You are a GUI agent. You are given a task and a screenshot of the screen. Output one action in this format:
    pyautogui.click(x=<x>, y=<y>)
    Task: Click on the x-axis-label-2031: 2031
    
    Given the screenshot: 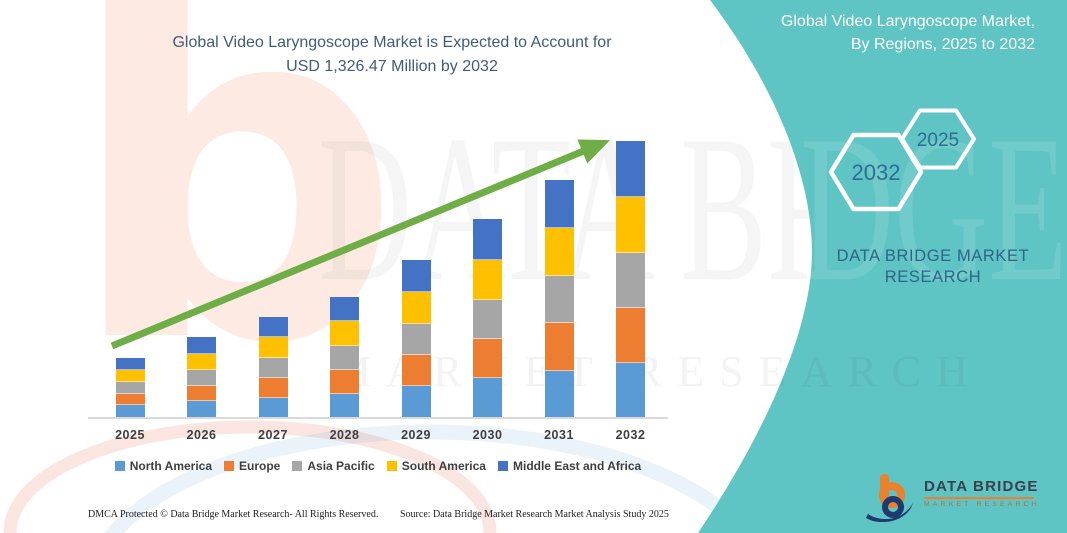 What is the action you would take?
    pyautogui.click(x=559, y=435)
    